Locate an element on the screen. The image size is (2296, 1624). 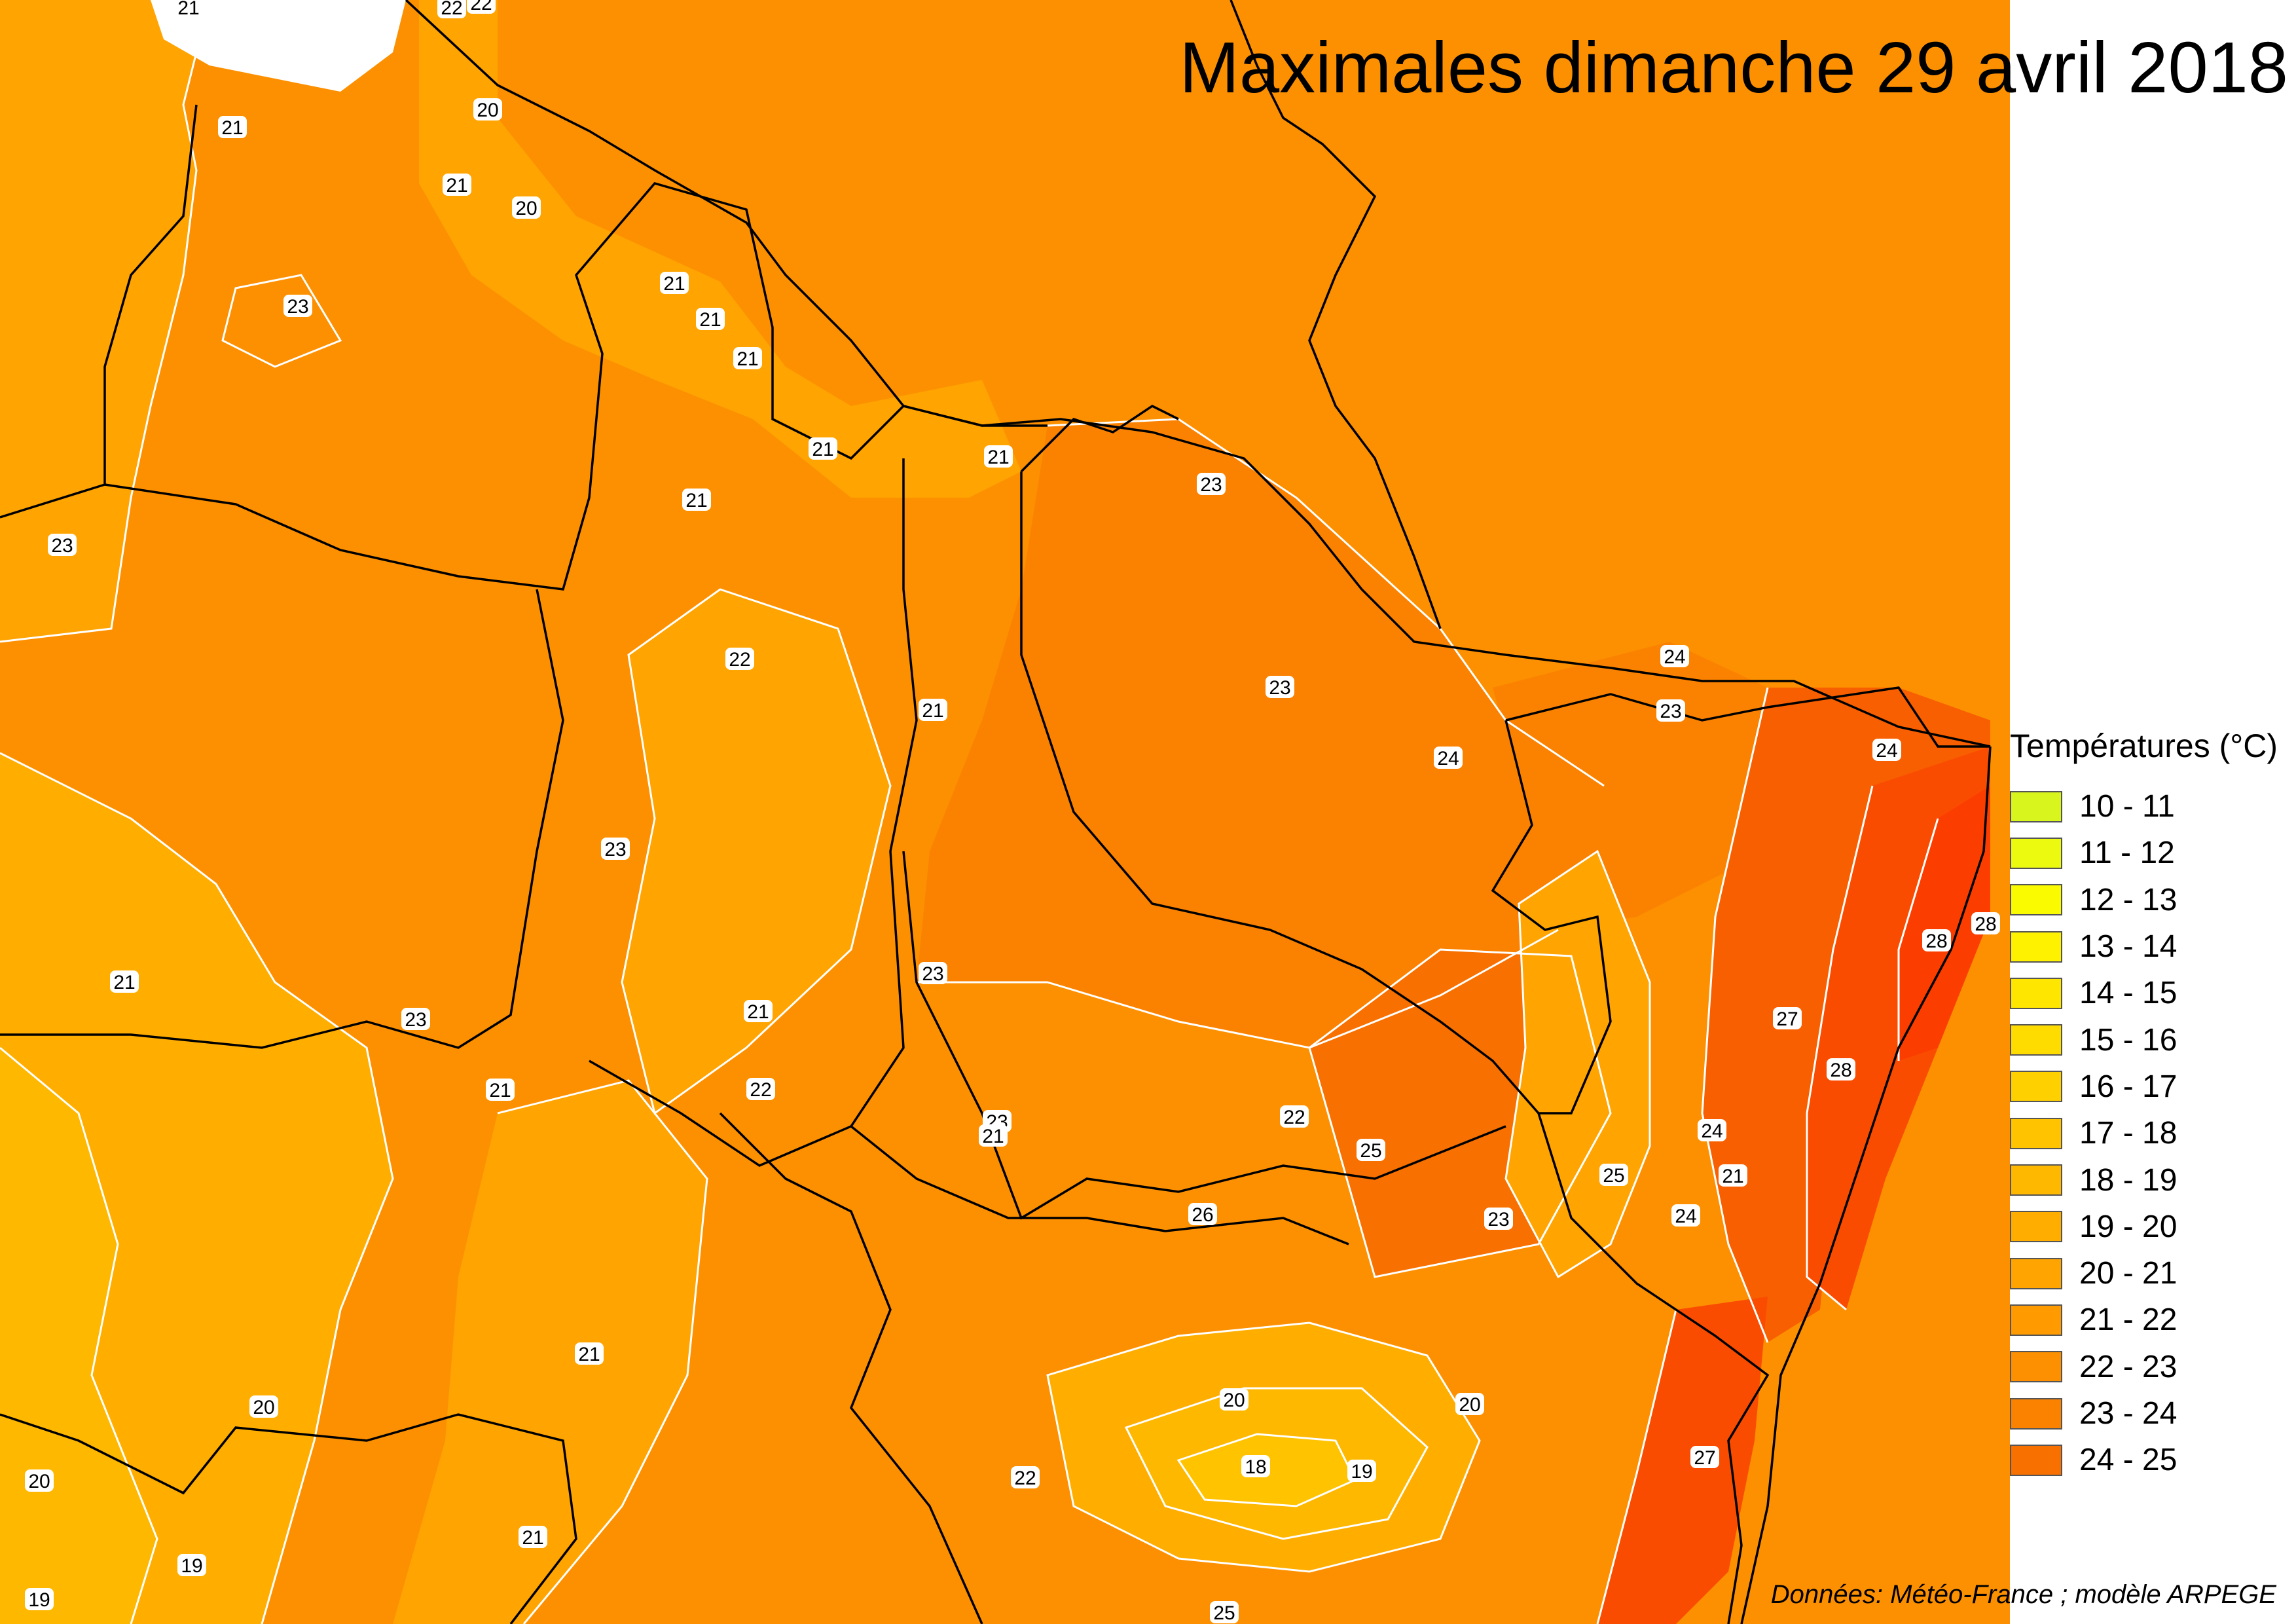
east-border is located at coordinates (1866, 1185).